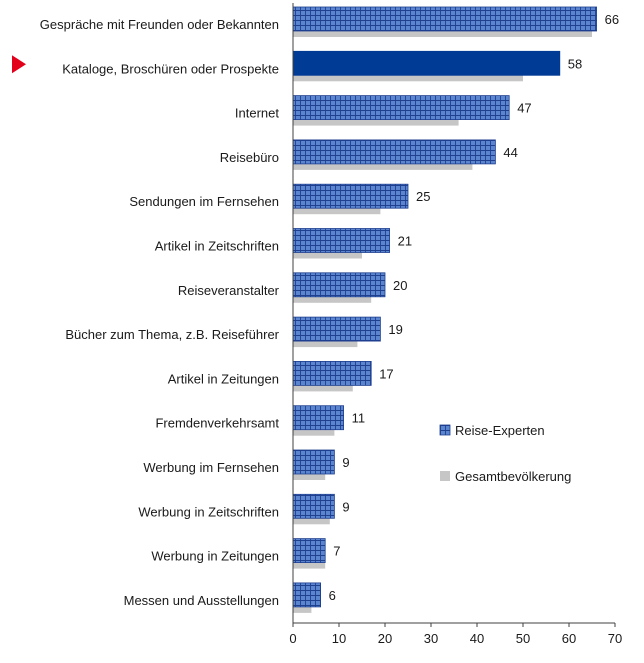  Describe the element at coordinates (395, 329) in the screenshot. I see `value-label-7: 19` at that location.